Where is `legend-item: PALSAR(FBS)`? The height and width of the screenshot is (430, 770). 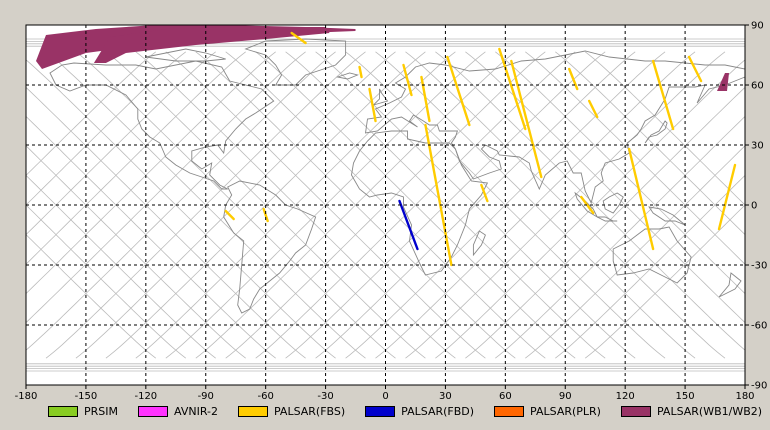 legend-item: PALSAR(FBS) is located at coordinates (291, 411).